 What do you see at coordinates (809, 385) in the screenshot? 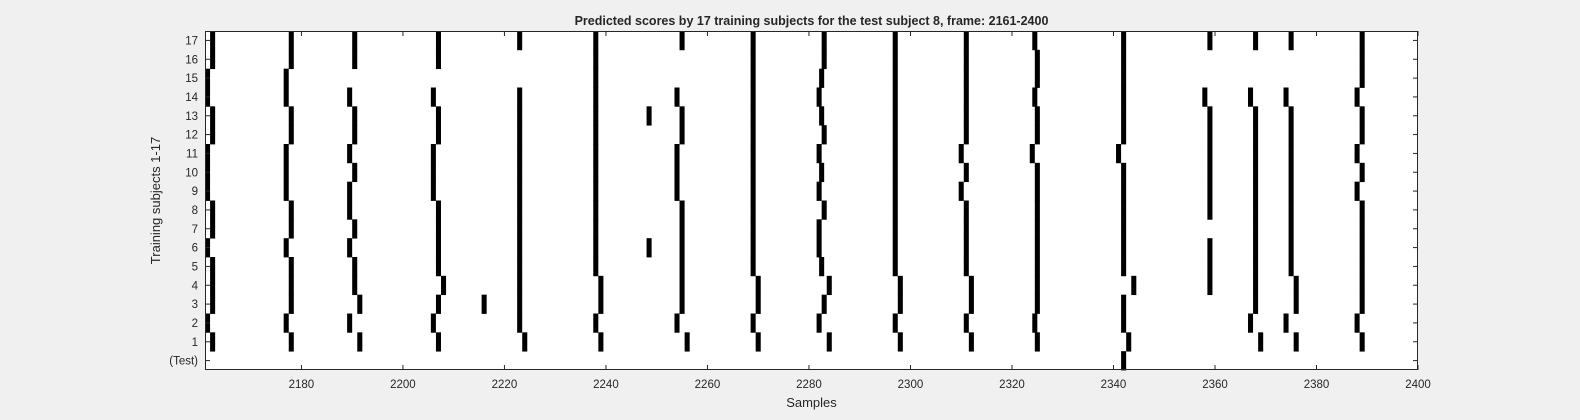
I see `x-tick-label: 2280` at bounding box center [809, 385].